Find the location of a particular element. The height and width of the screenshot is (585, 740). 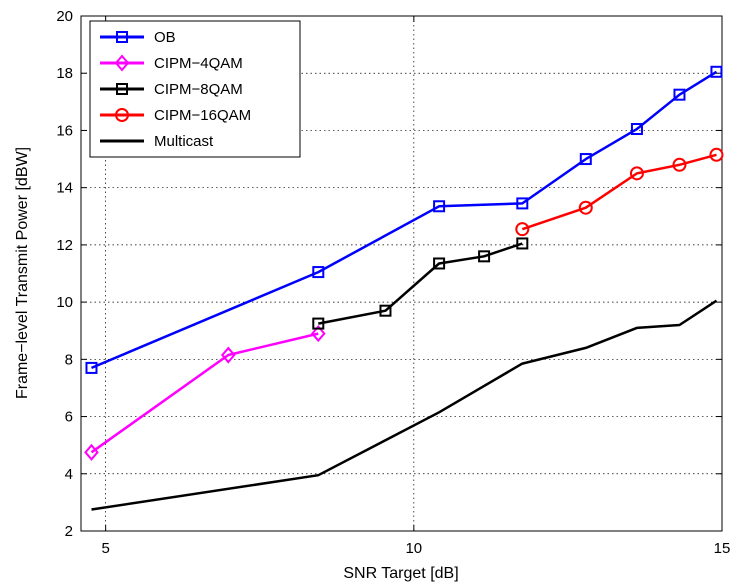

x-axis-label: SNR Target [dB] is located at coordinates (400, 573).